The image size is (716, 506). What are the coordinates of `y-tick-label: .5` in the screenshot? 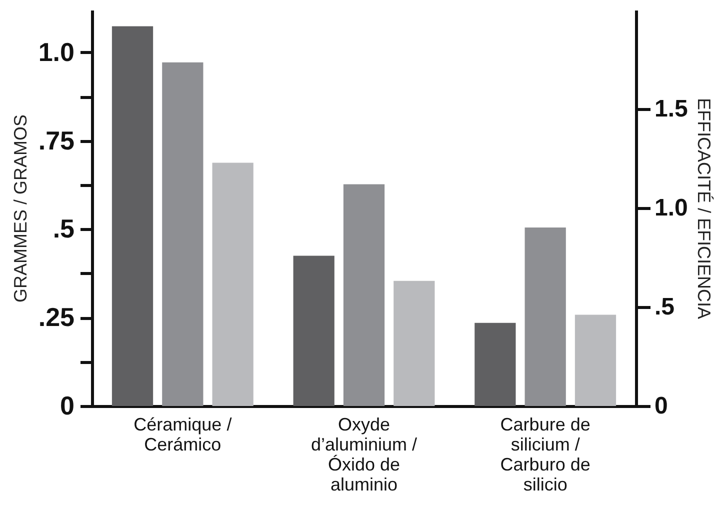 It's located at (63, 229).